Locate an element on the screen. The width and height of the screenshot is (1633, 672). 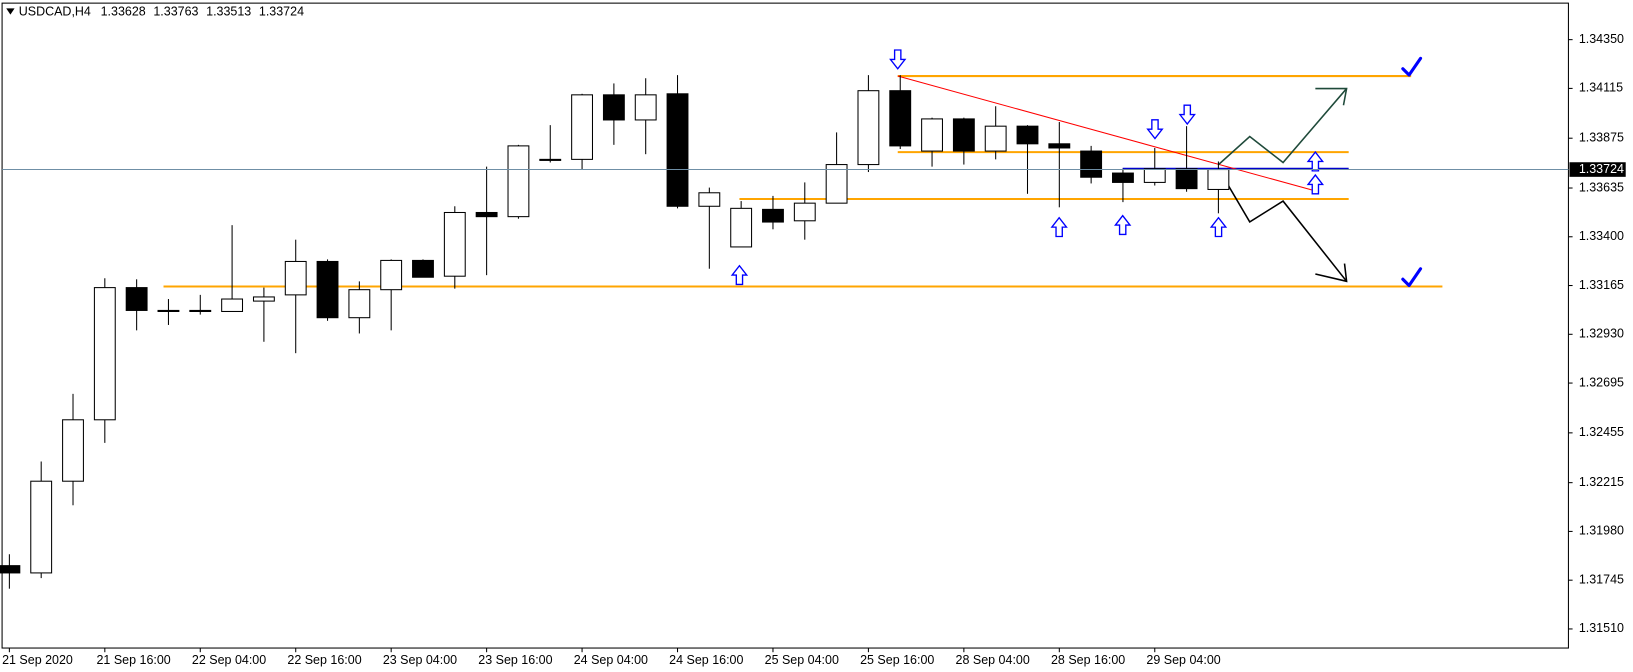
trend-line is located at coordinates (1106, 133).